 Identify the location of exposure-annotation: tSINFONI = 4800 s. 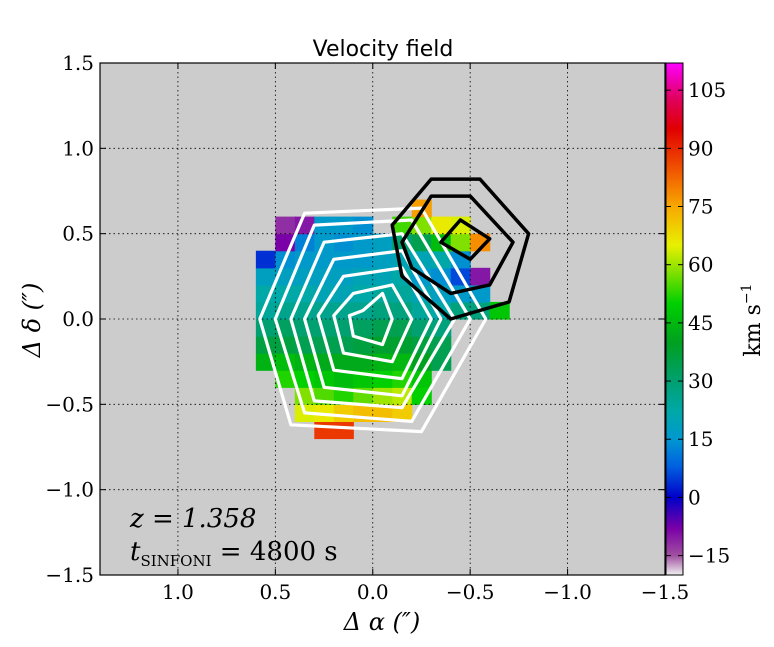
(234, 553).